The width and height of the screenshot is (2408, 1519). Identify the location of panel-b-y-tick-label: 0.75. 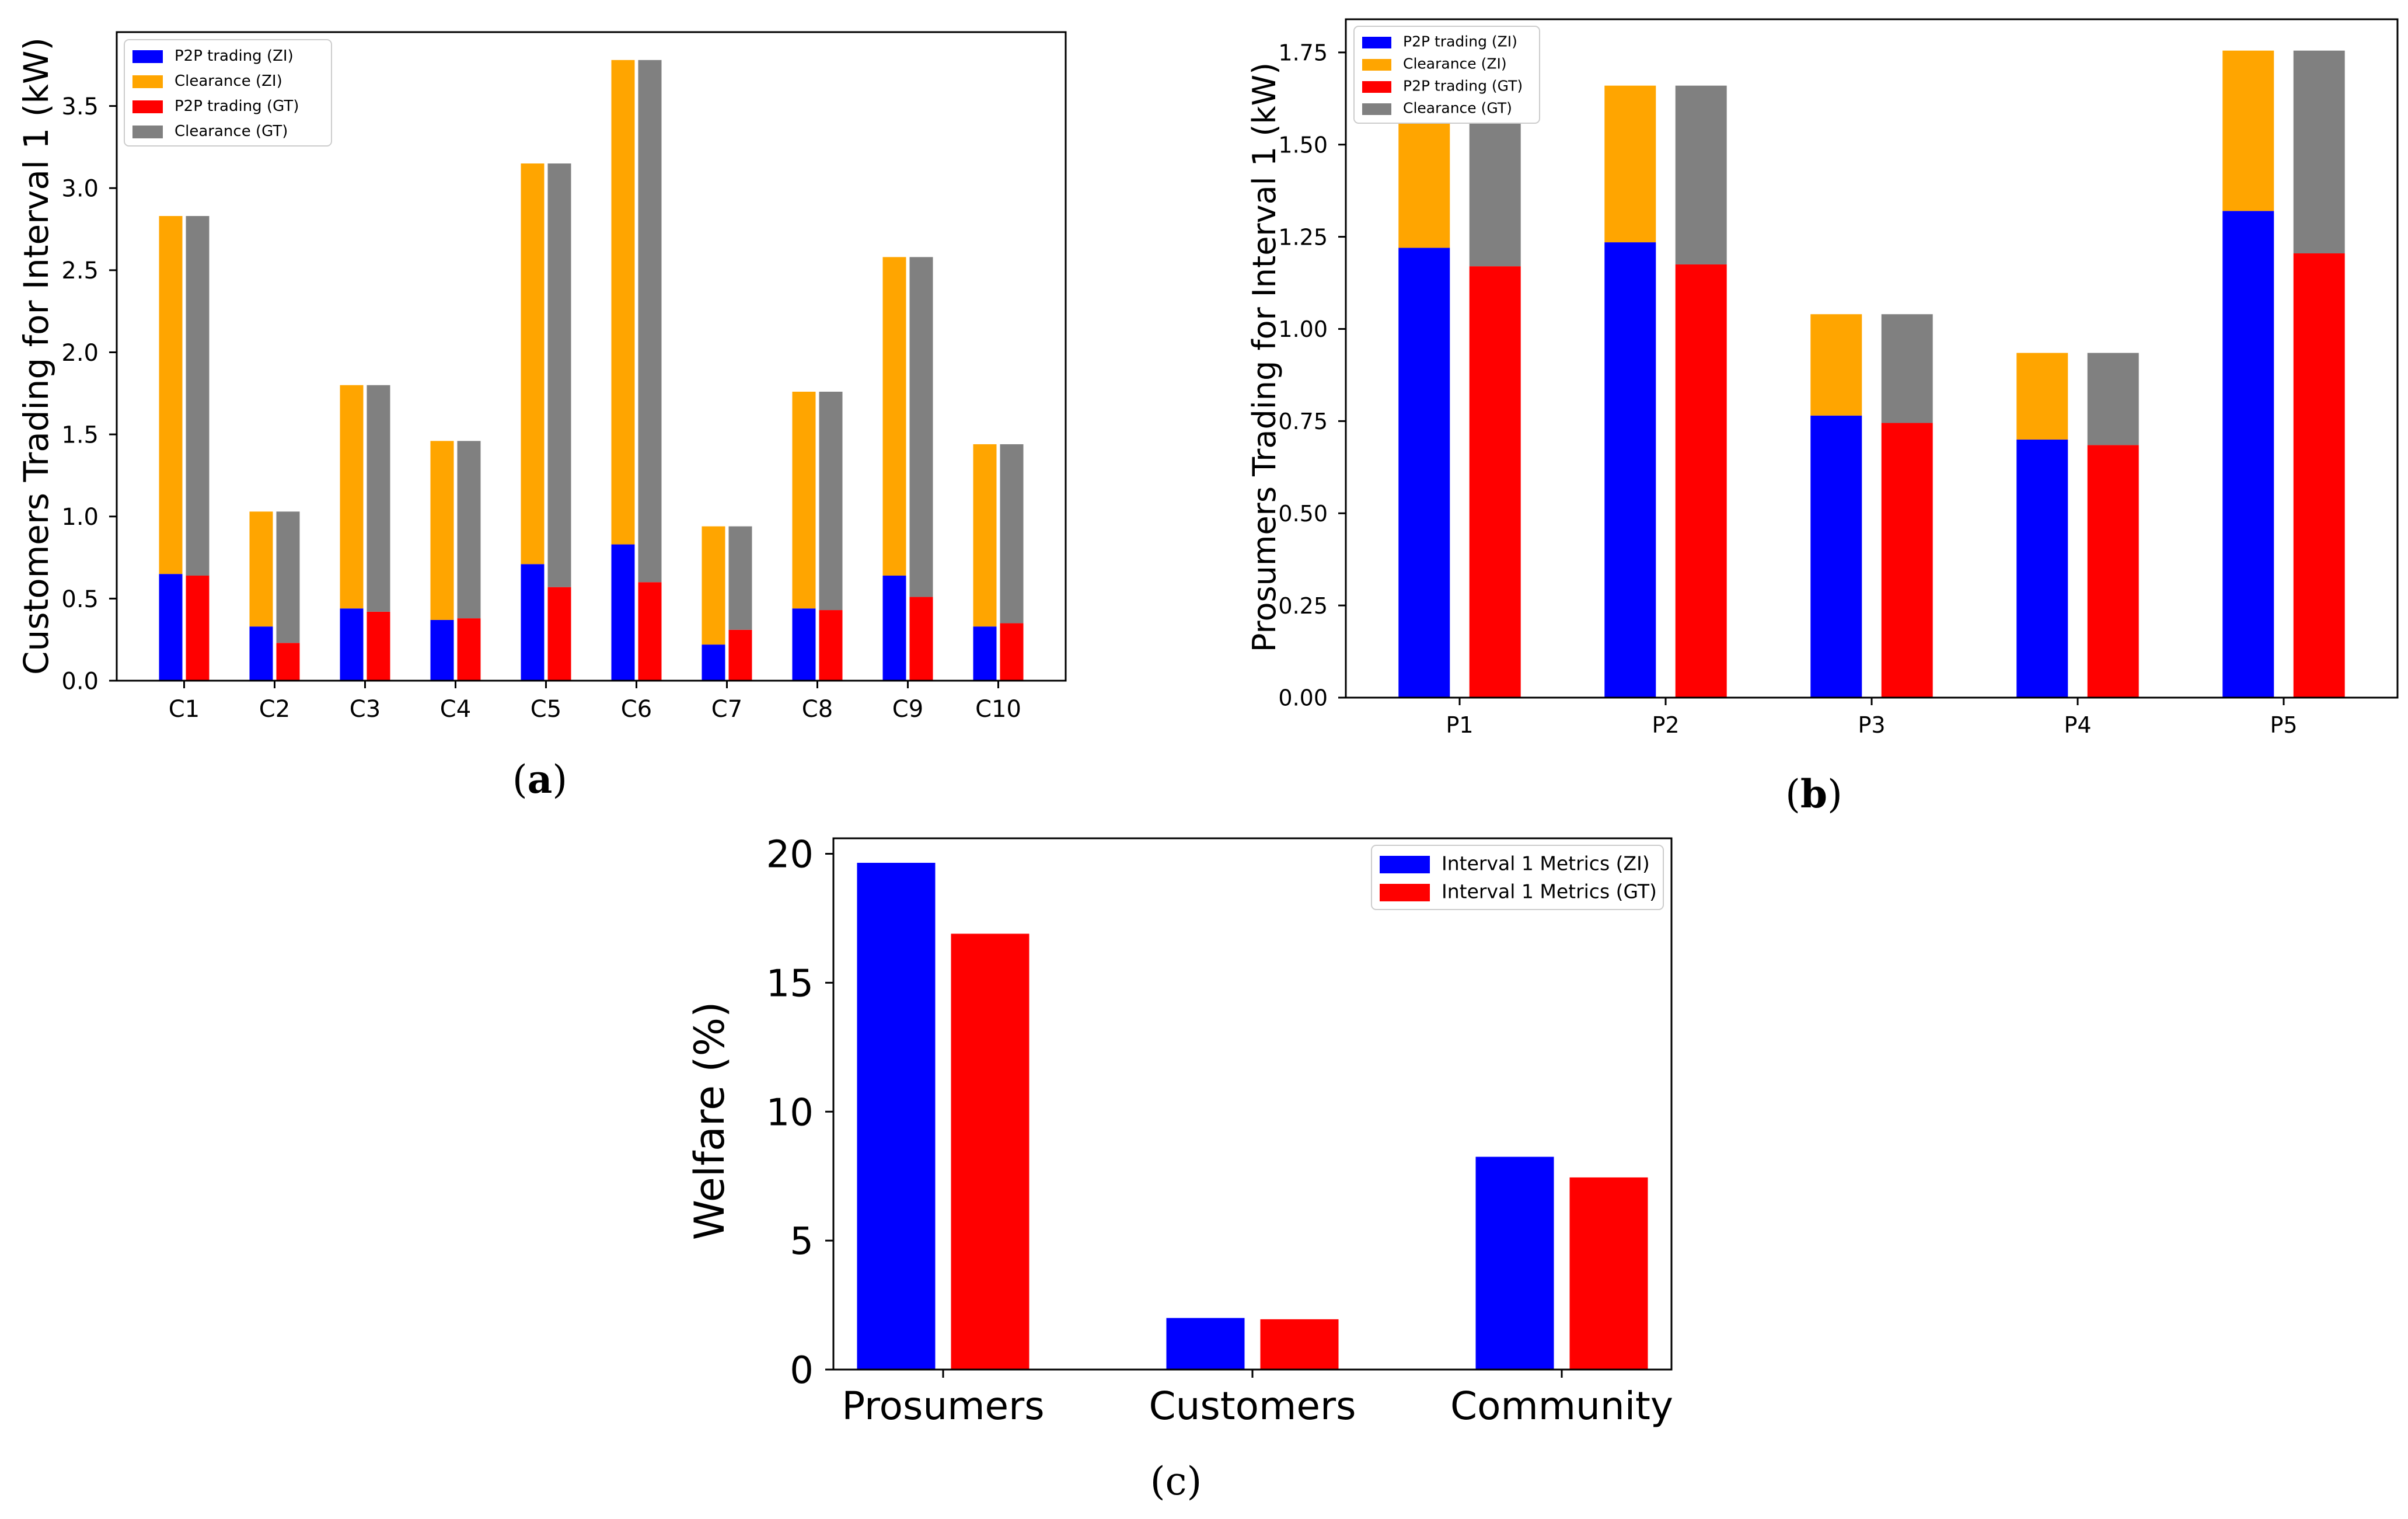
(1303, 421).